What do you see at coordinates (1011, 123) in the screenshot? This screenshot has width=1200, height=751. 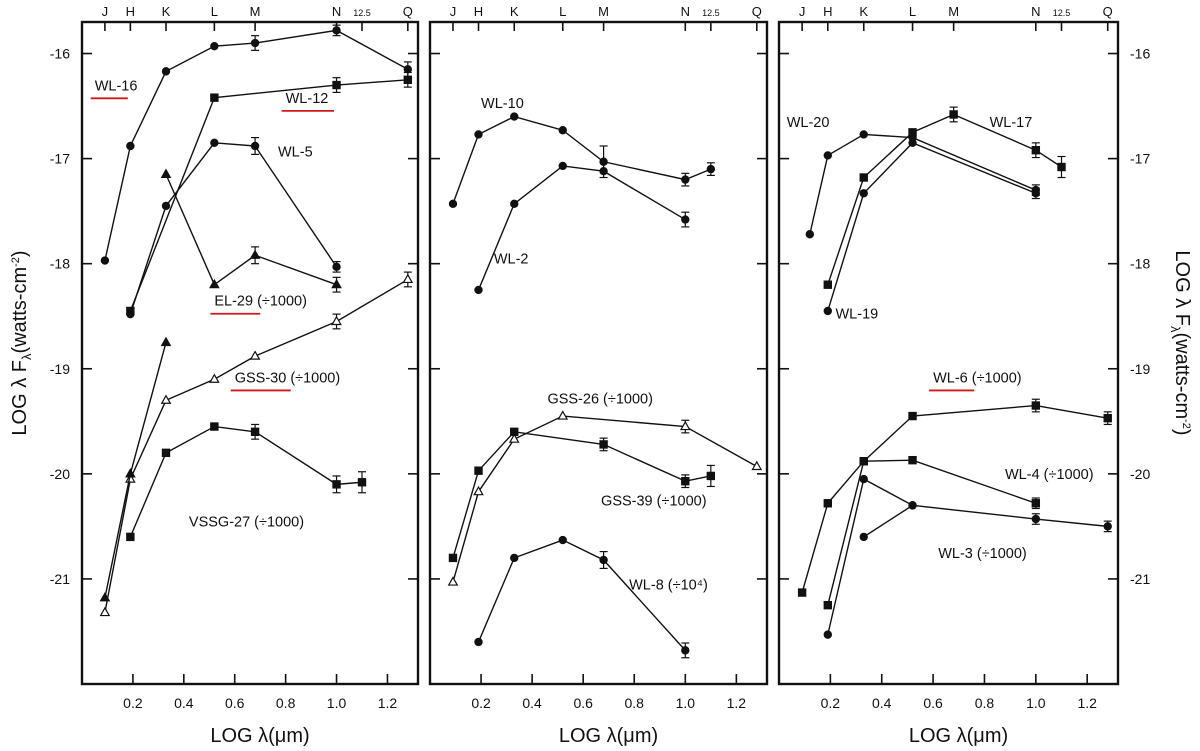 I see `series-label-wl-17: WL-17` at bounding box center [1011, 123].